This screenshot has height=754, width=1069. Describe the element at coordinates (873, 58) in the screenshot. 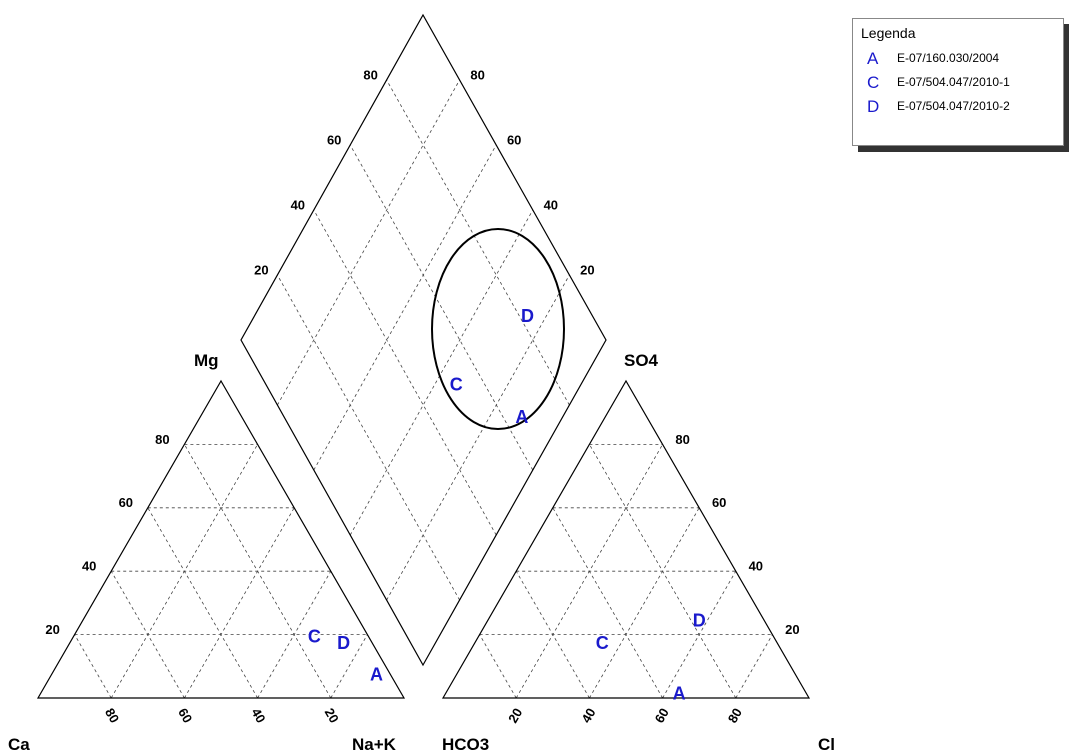

I see `legend-symbol: A` at that location.